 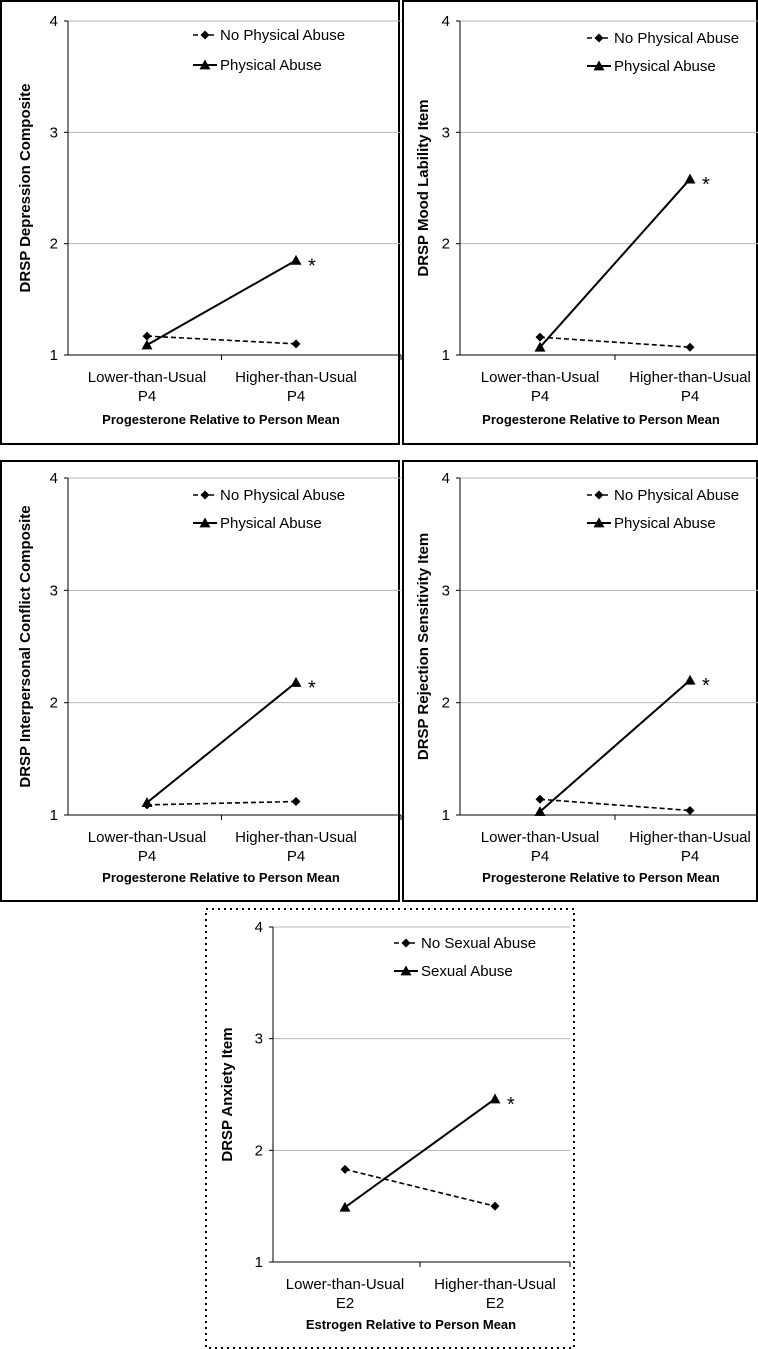 I want to click on y-axis-title: DRSP Rejection Sensitivity Item, so click(x=423, y=646).